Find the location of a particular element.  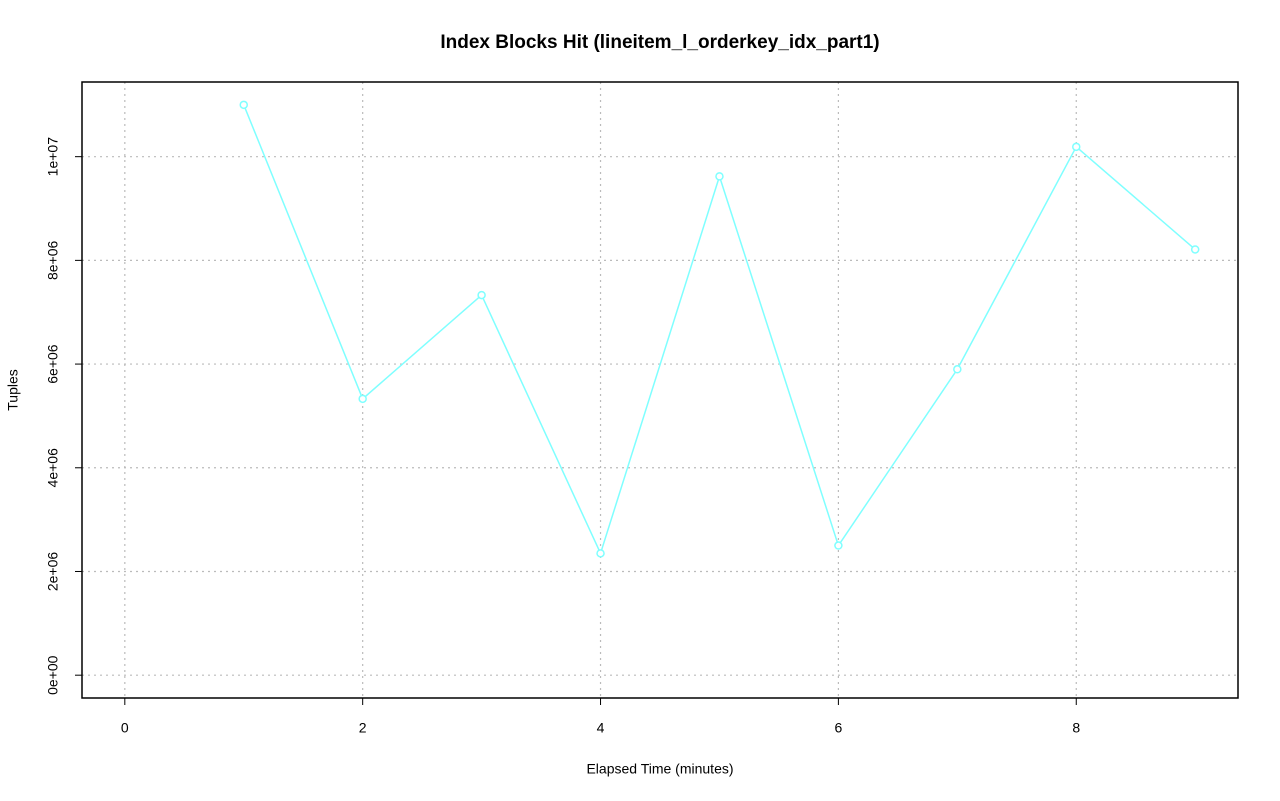

y-tick-label: 2e+06 is located at coordinates (53, 572).